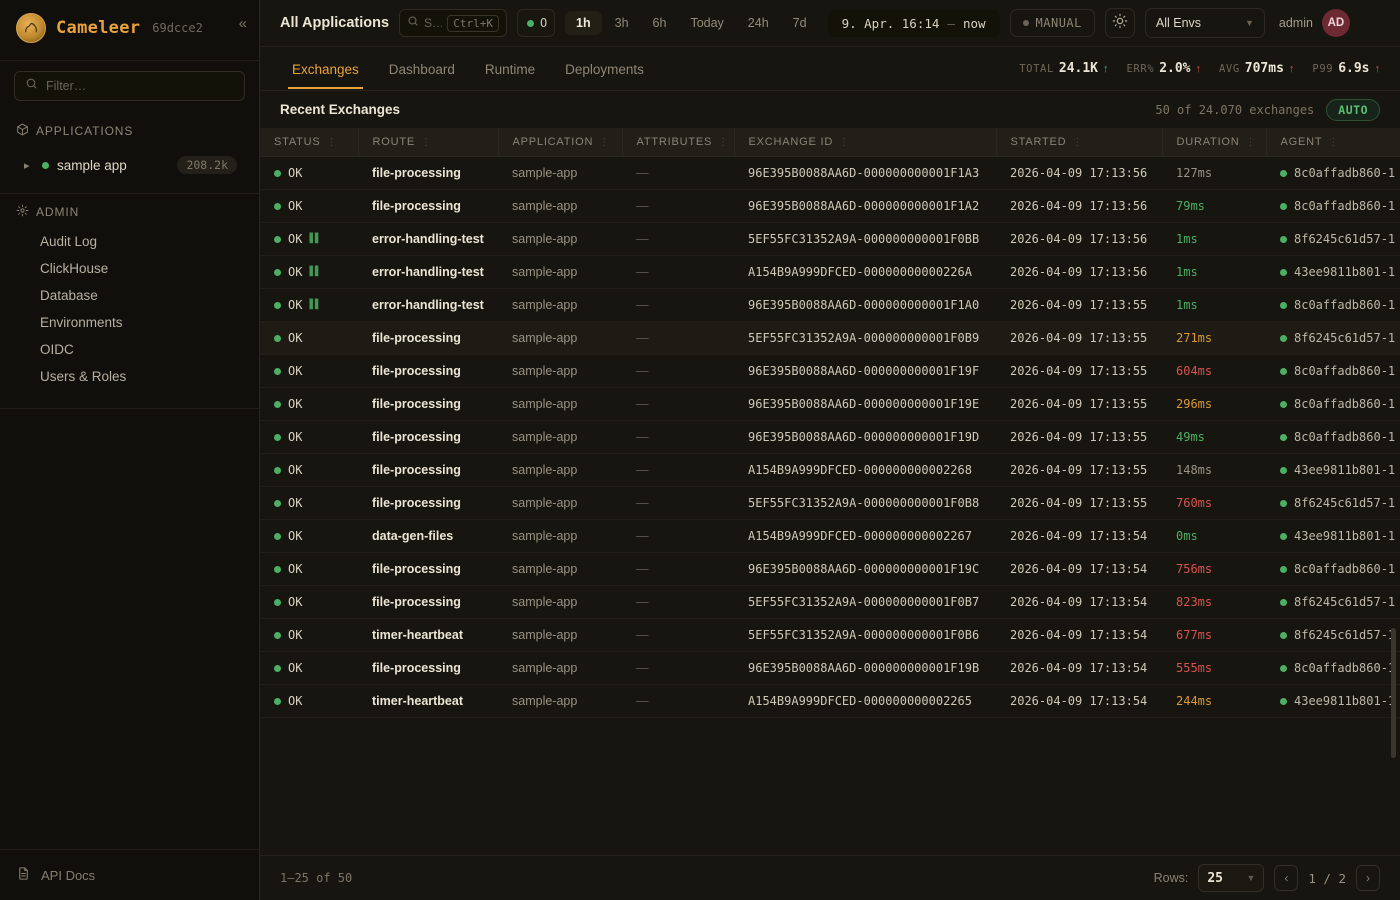 The height and width of the screenshot is (900, 1400). Describe the element at coordinates (560, 536) in the screenshot. I see `cell-application: sample-app` at that location.